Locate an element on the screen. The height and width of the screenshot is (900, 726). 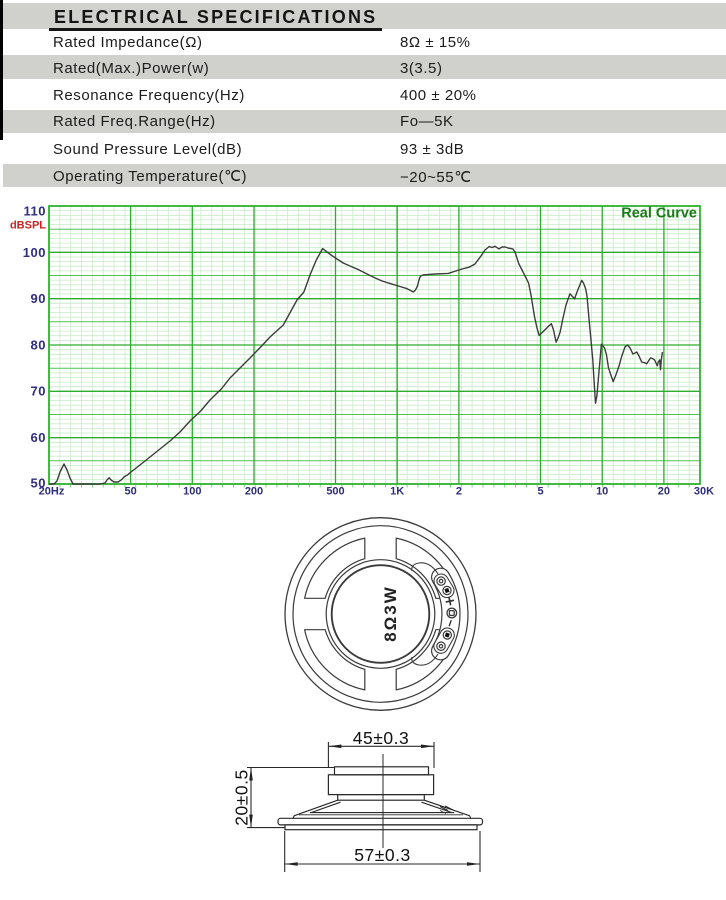
svg-text: 8Ω3W is located at coordinates (390, 613).